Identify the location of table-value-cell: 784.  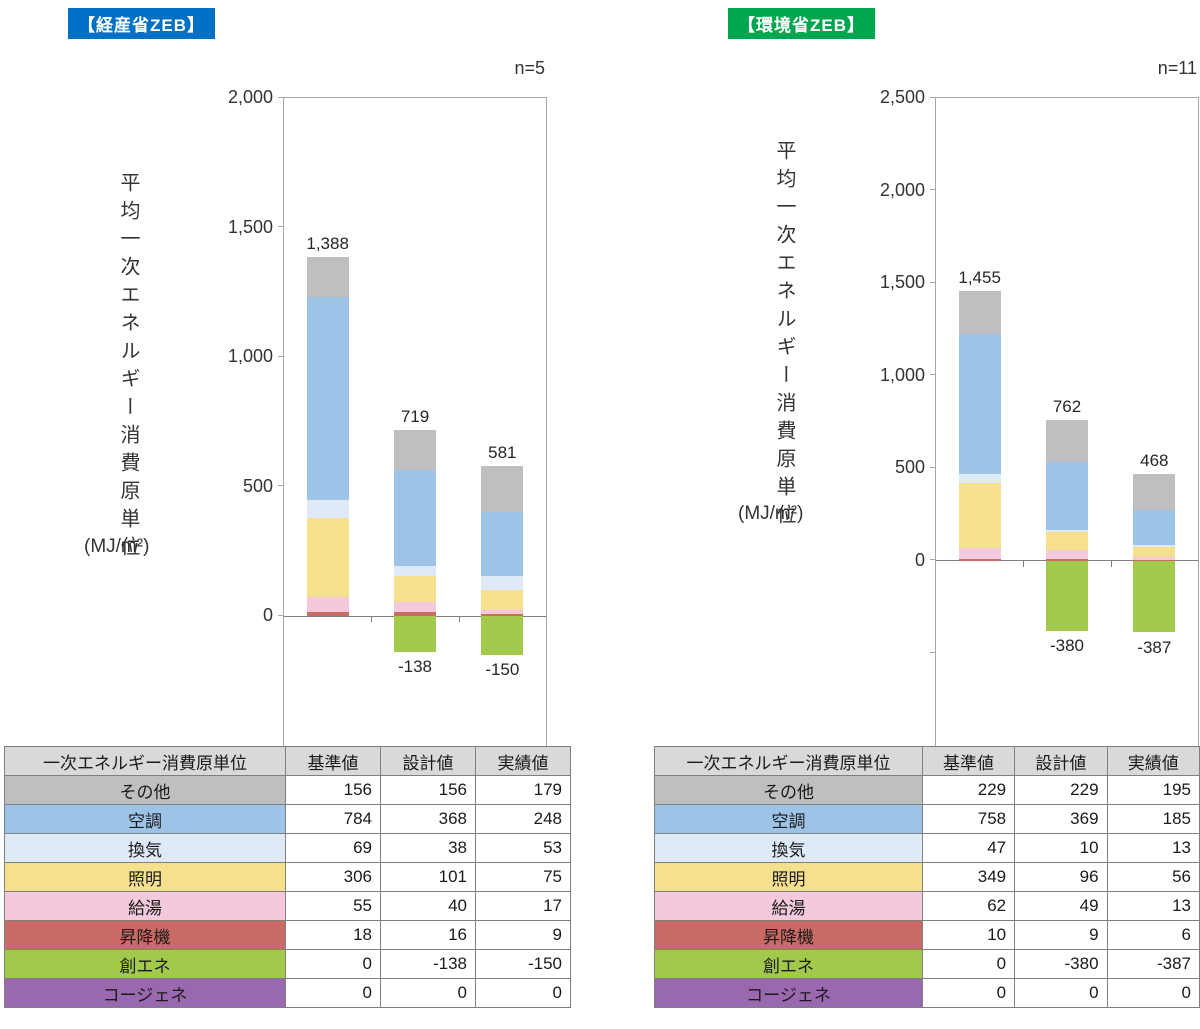
(333, 819).